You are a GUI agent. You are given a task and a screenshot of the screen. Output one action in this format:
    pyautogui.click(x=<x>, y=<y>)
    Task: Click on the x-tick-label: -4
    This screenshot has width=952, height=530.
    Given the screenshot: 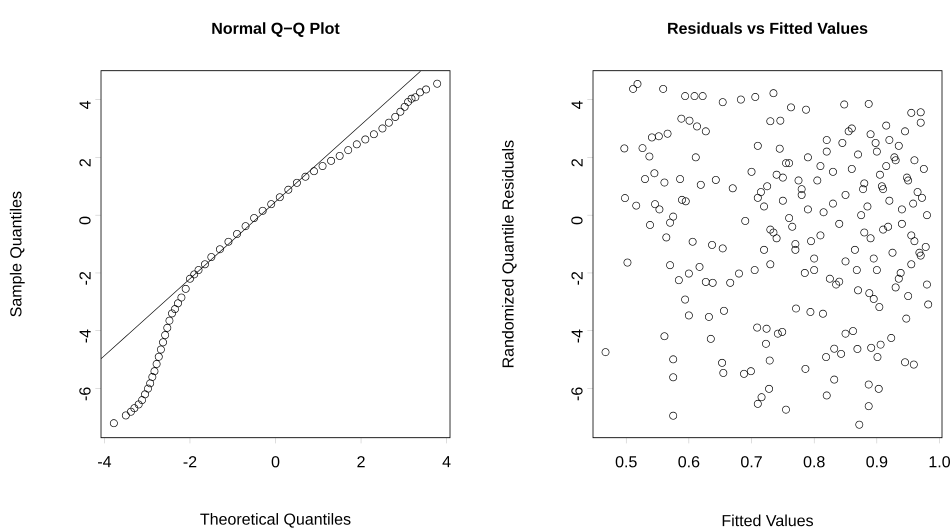 What is the action you would take?
    pyautogui.click(x=105, y=462)
    